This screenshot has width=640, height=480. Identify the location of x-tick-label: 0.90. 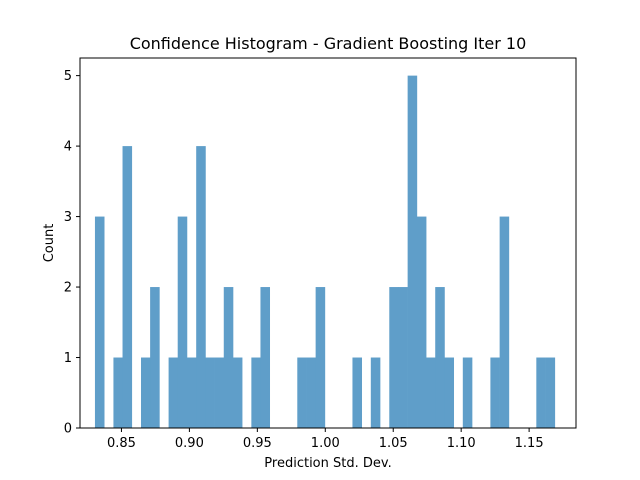
(189, 443).